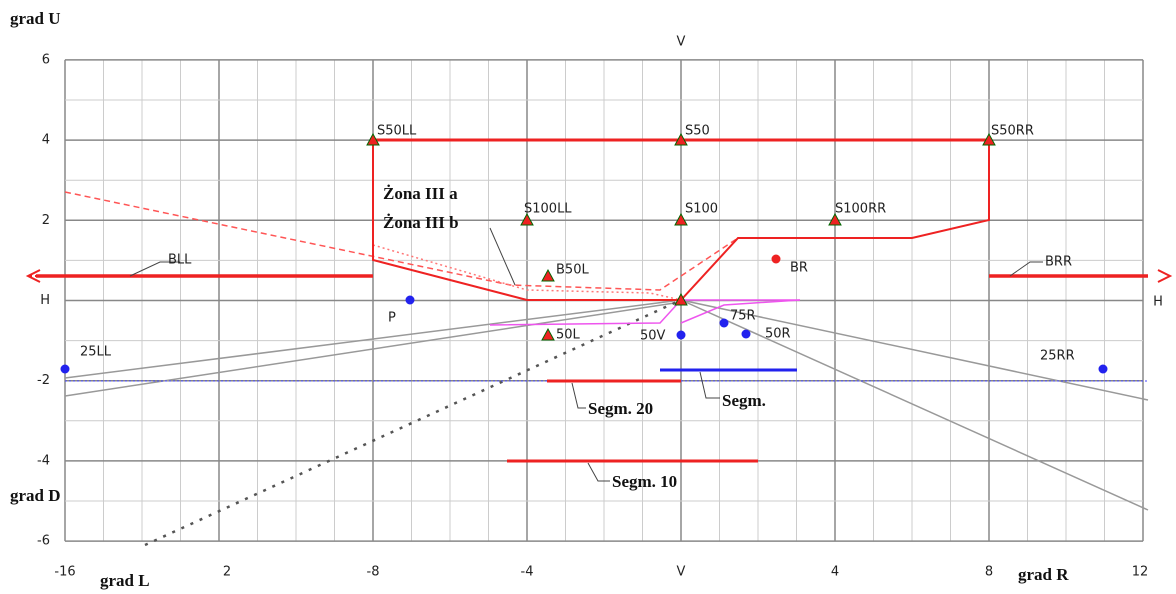  I want to click on axis-label: grad D, so click(35, 495).